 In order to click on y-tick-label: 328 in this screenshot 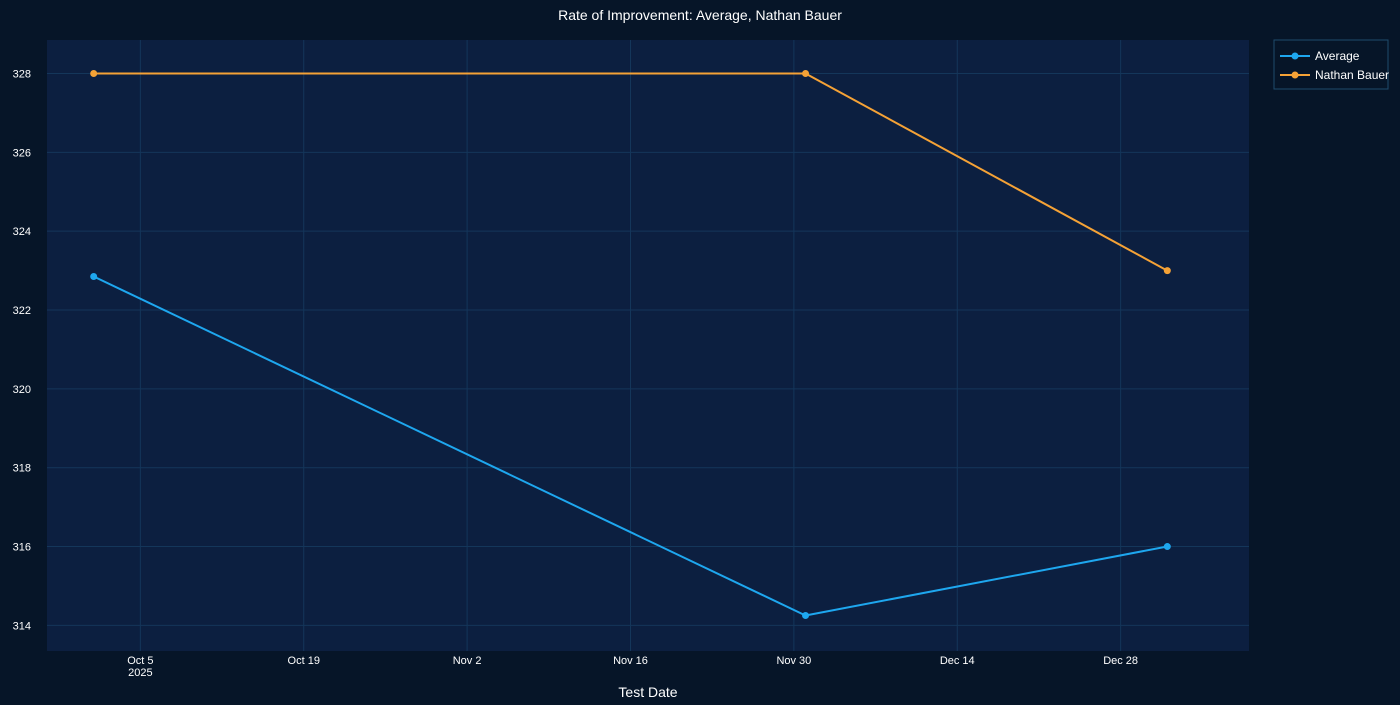, I will do `click(22, 75)`.